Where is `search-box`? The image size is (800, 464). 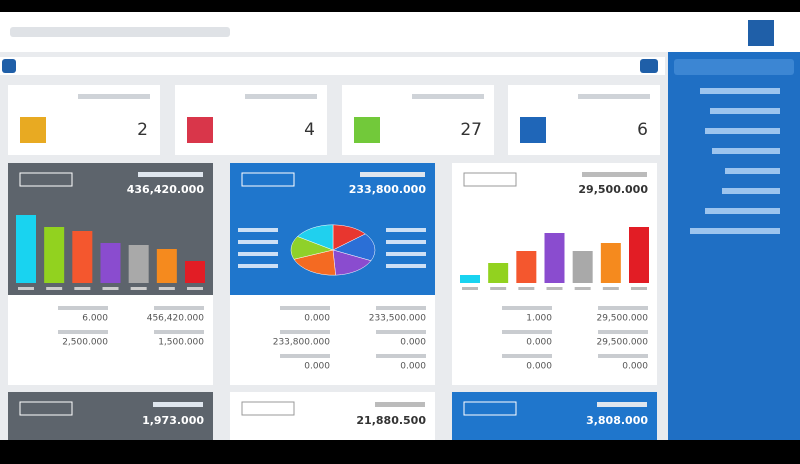
search-box is located at coordinates (734, 67).